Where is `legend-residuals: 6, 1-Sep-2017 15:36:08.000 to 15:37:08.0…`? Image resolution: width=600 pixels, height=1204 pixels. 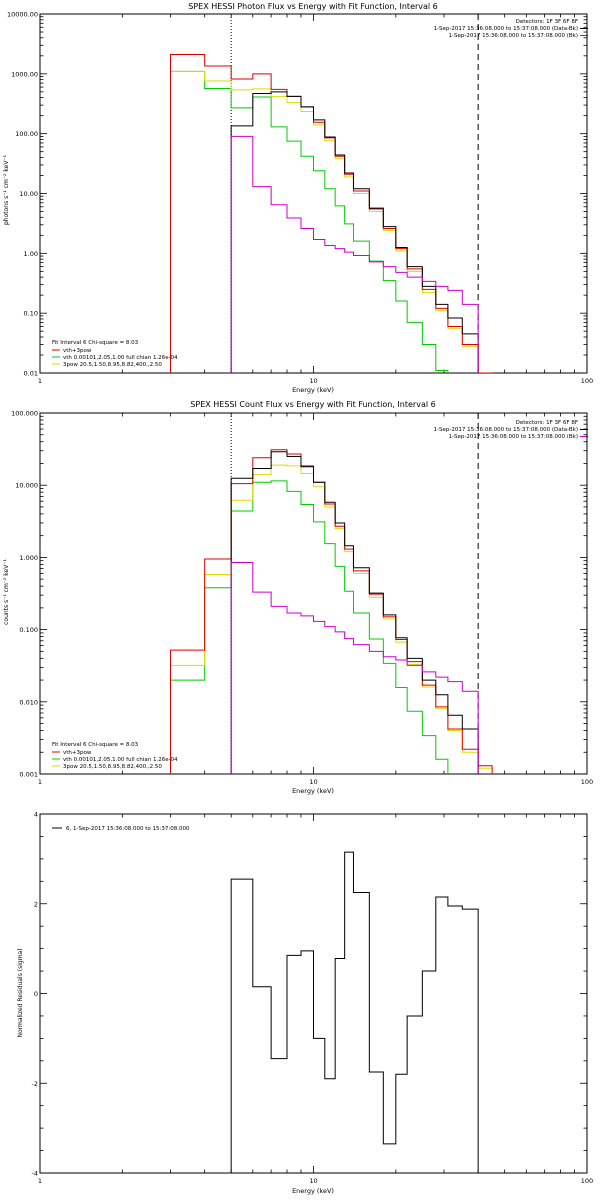
legend-residuals: 6, 1-Sep-2017 15:36:08.000 to 15:37:08.0… is located at coordinates (128, 829).